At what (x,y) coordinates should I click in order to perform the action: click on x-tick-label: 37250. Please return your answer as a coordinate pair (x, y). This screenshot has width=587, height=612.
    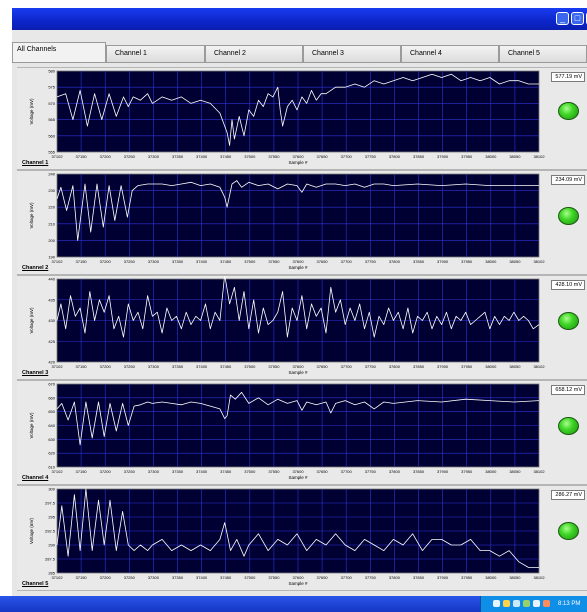
    Looking at the image, I should click on (130, 471).